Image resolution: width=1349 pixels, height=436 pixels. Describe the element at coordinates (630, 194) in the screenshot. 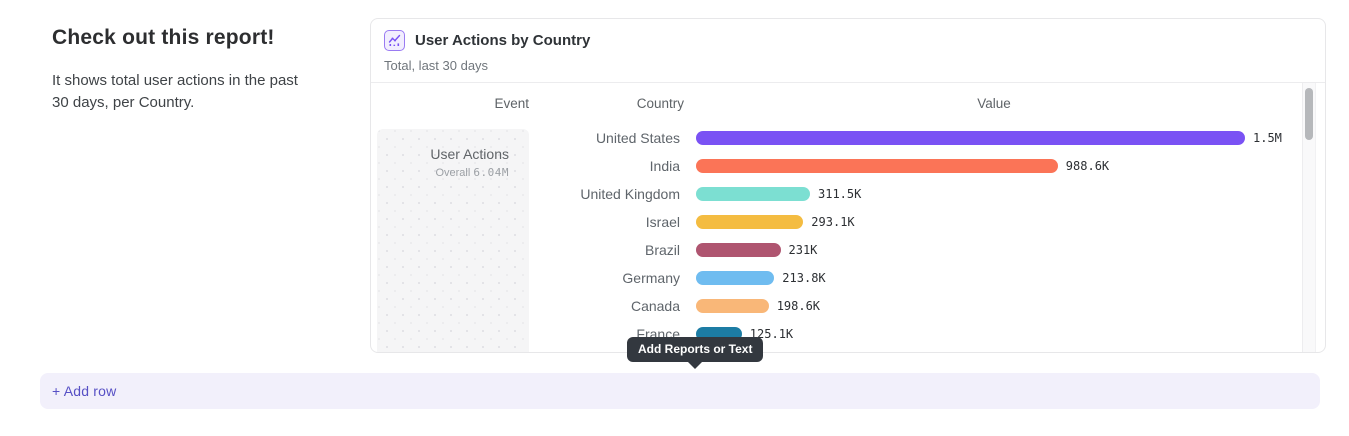

I see `country-label: United Kingdom` at that location.